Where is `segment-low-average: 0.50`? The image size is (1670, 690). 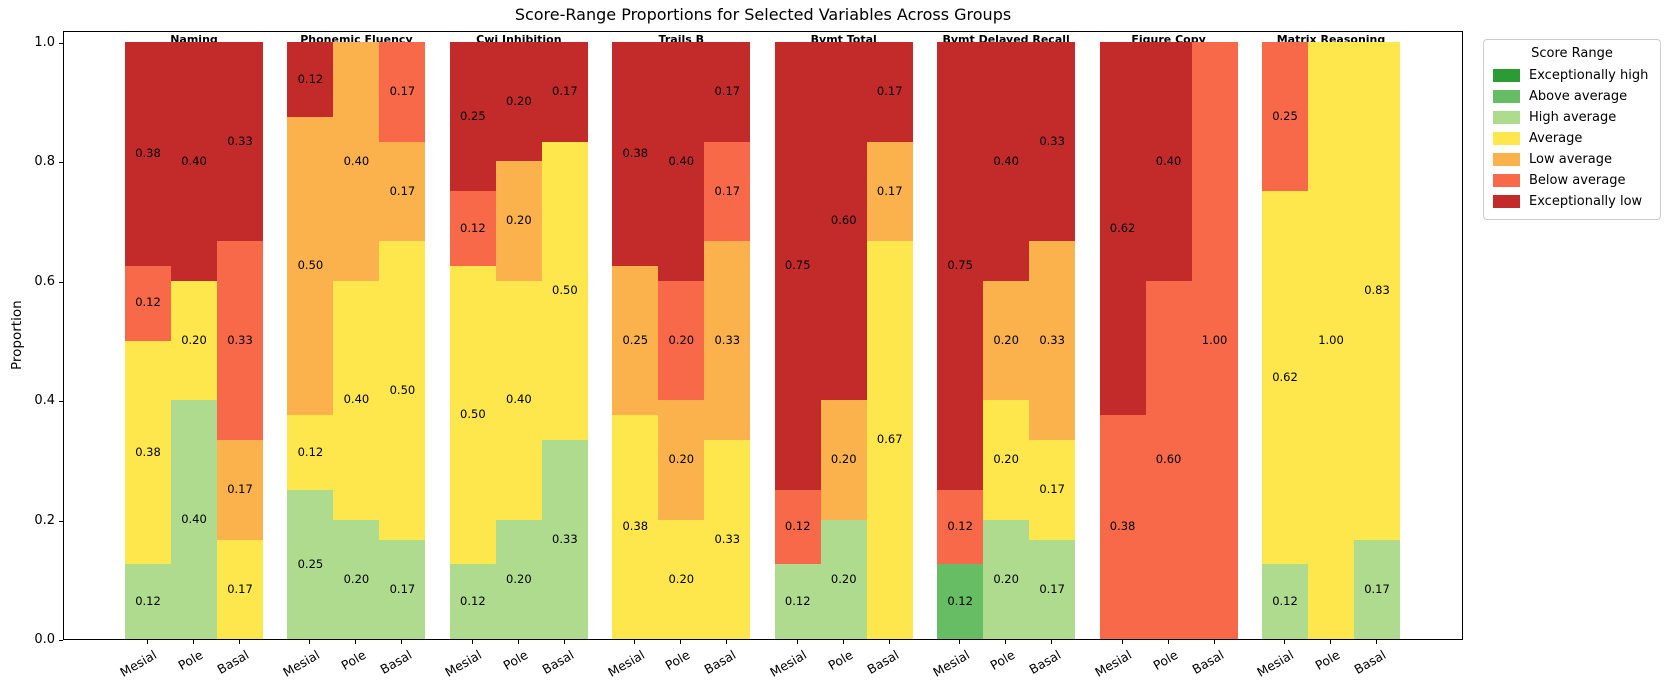 segment-low-average: 0.50 is located at coordinates (310, 266).